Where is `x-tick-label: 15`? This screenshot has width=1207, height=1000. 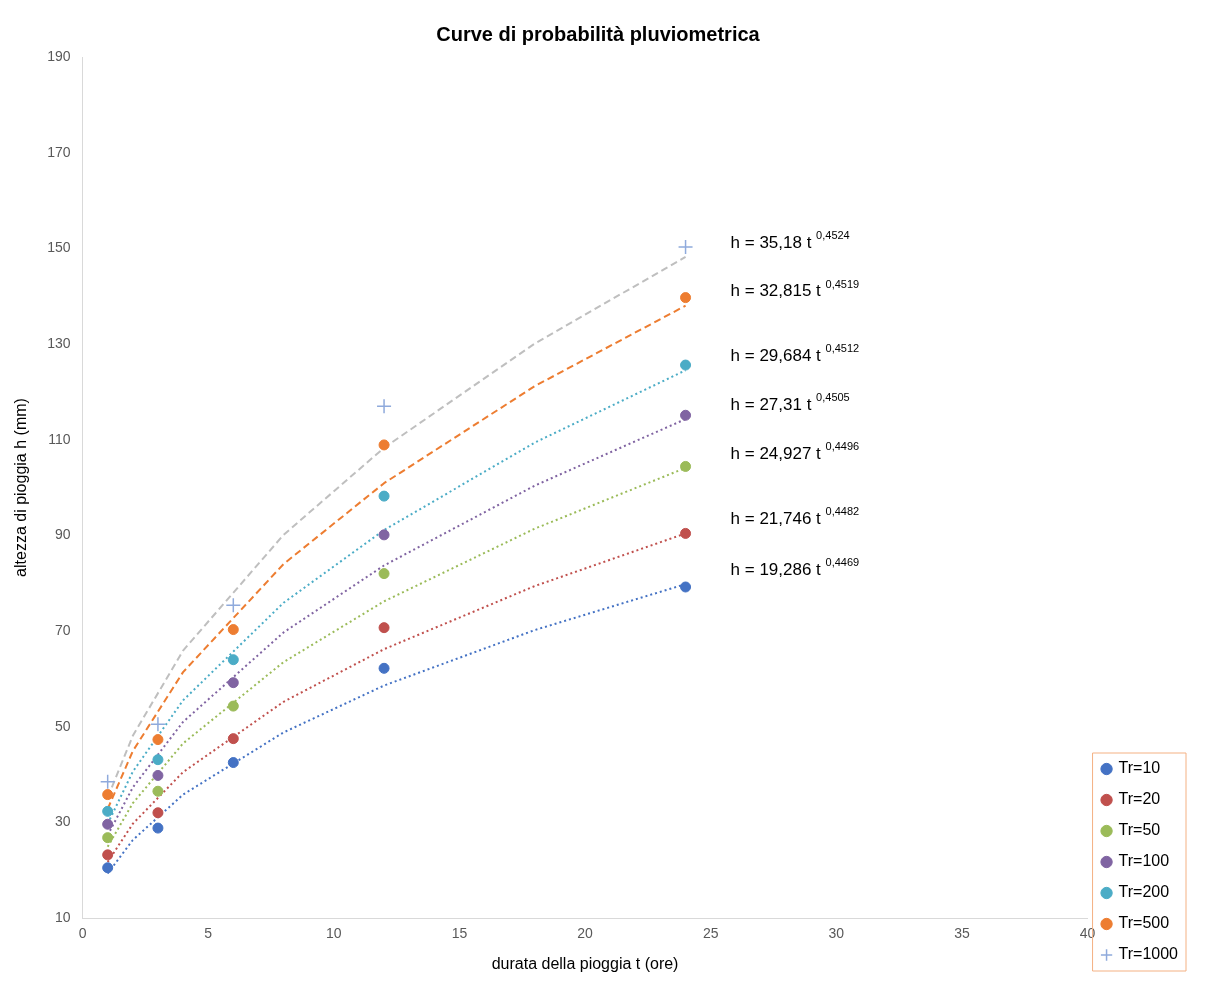
x-tick-label: 15 is located at coordinates (459, 933).